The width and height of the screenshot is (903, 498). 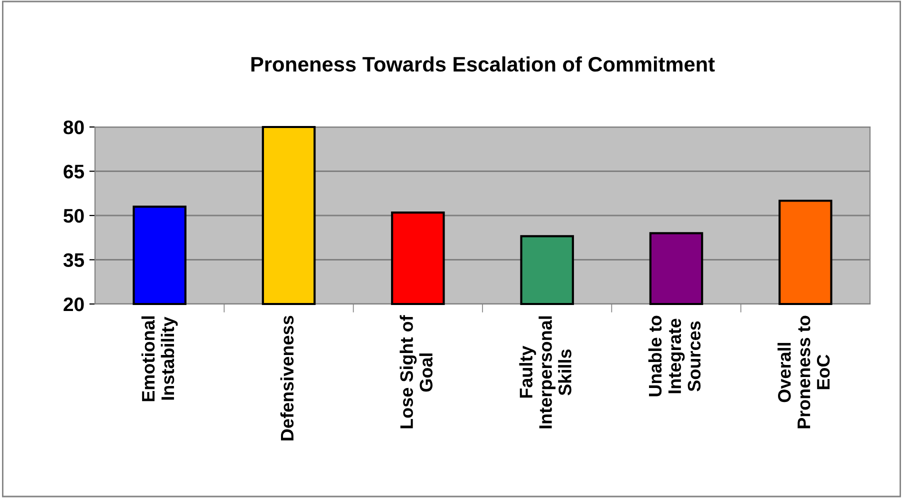 What do you see at coordinates (804, 372) in the screenshot?
I see `x-tick-label: Overall Proneness to EoC` at bounding box center [804, 372].